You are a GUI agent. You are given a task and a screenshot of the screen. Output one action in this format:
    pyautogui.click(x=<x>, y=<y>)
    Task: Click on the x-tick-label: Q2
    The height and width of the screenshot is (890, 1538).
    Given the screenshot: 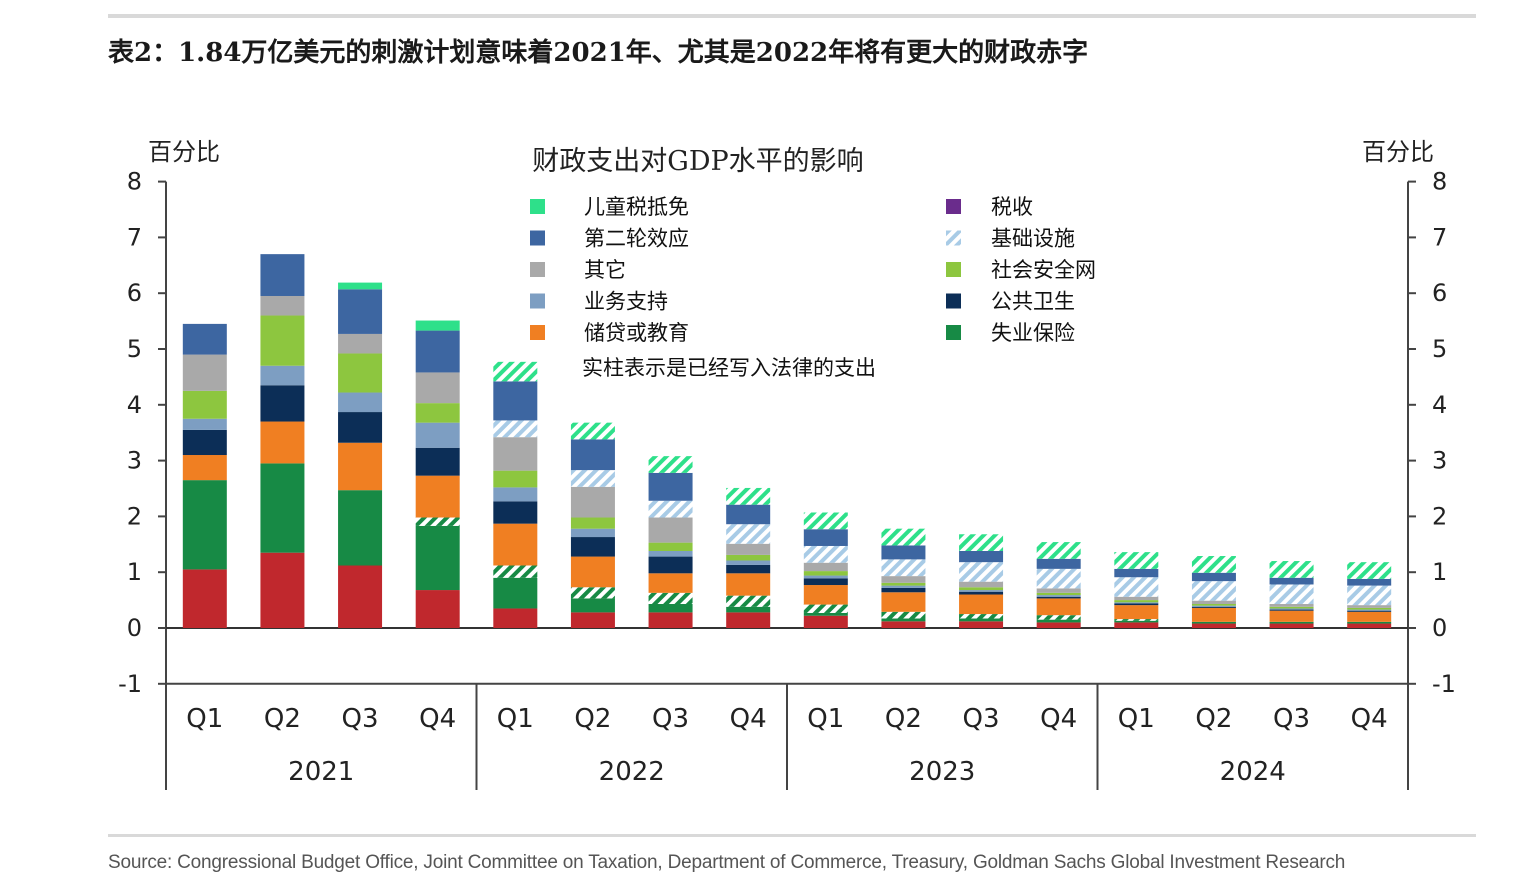 What is the action you would take?
    pyautogui.click(x=282, y=719)
    